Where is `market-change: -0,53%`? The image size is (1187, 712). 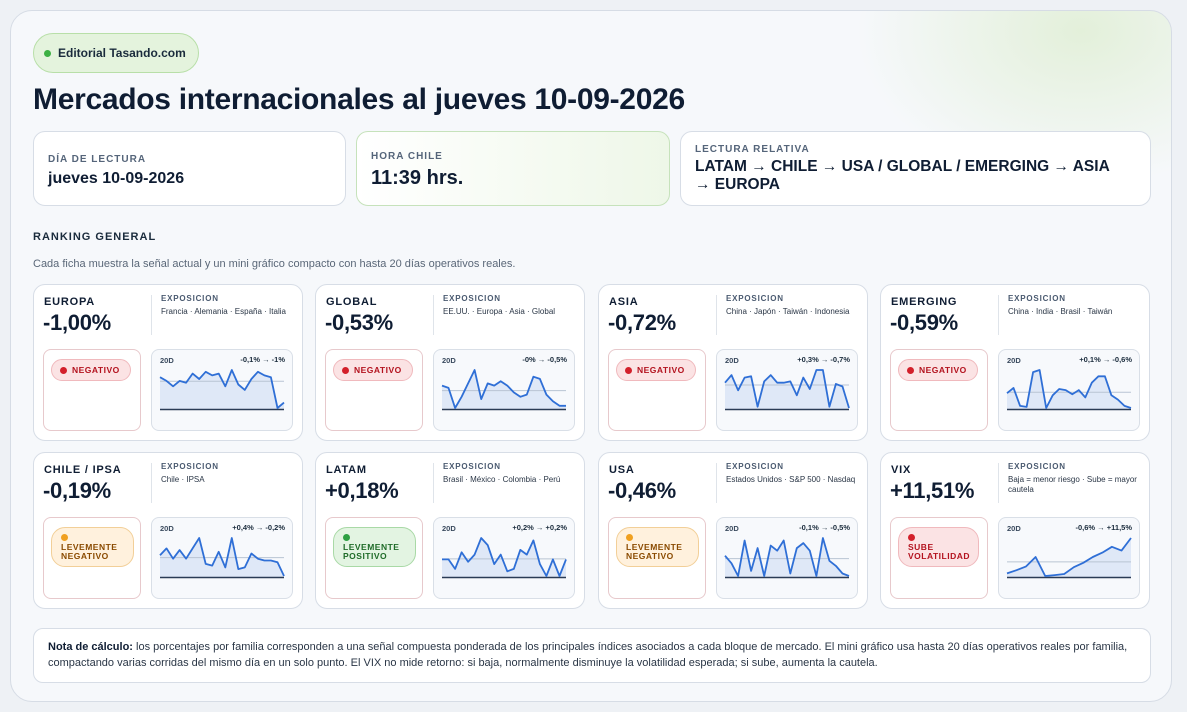
market-change: -0,53% is located at coordinates (359, 322).